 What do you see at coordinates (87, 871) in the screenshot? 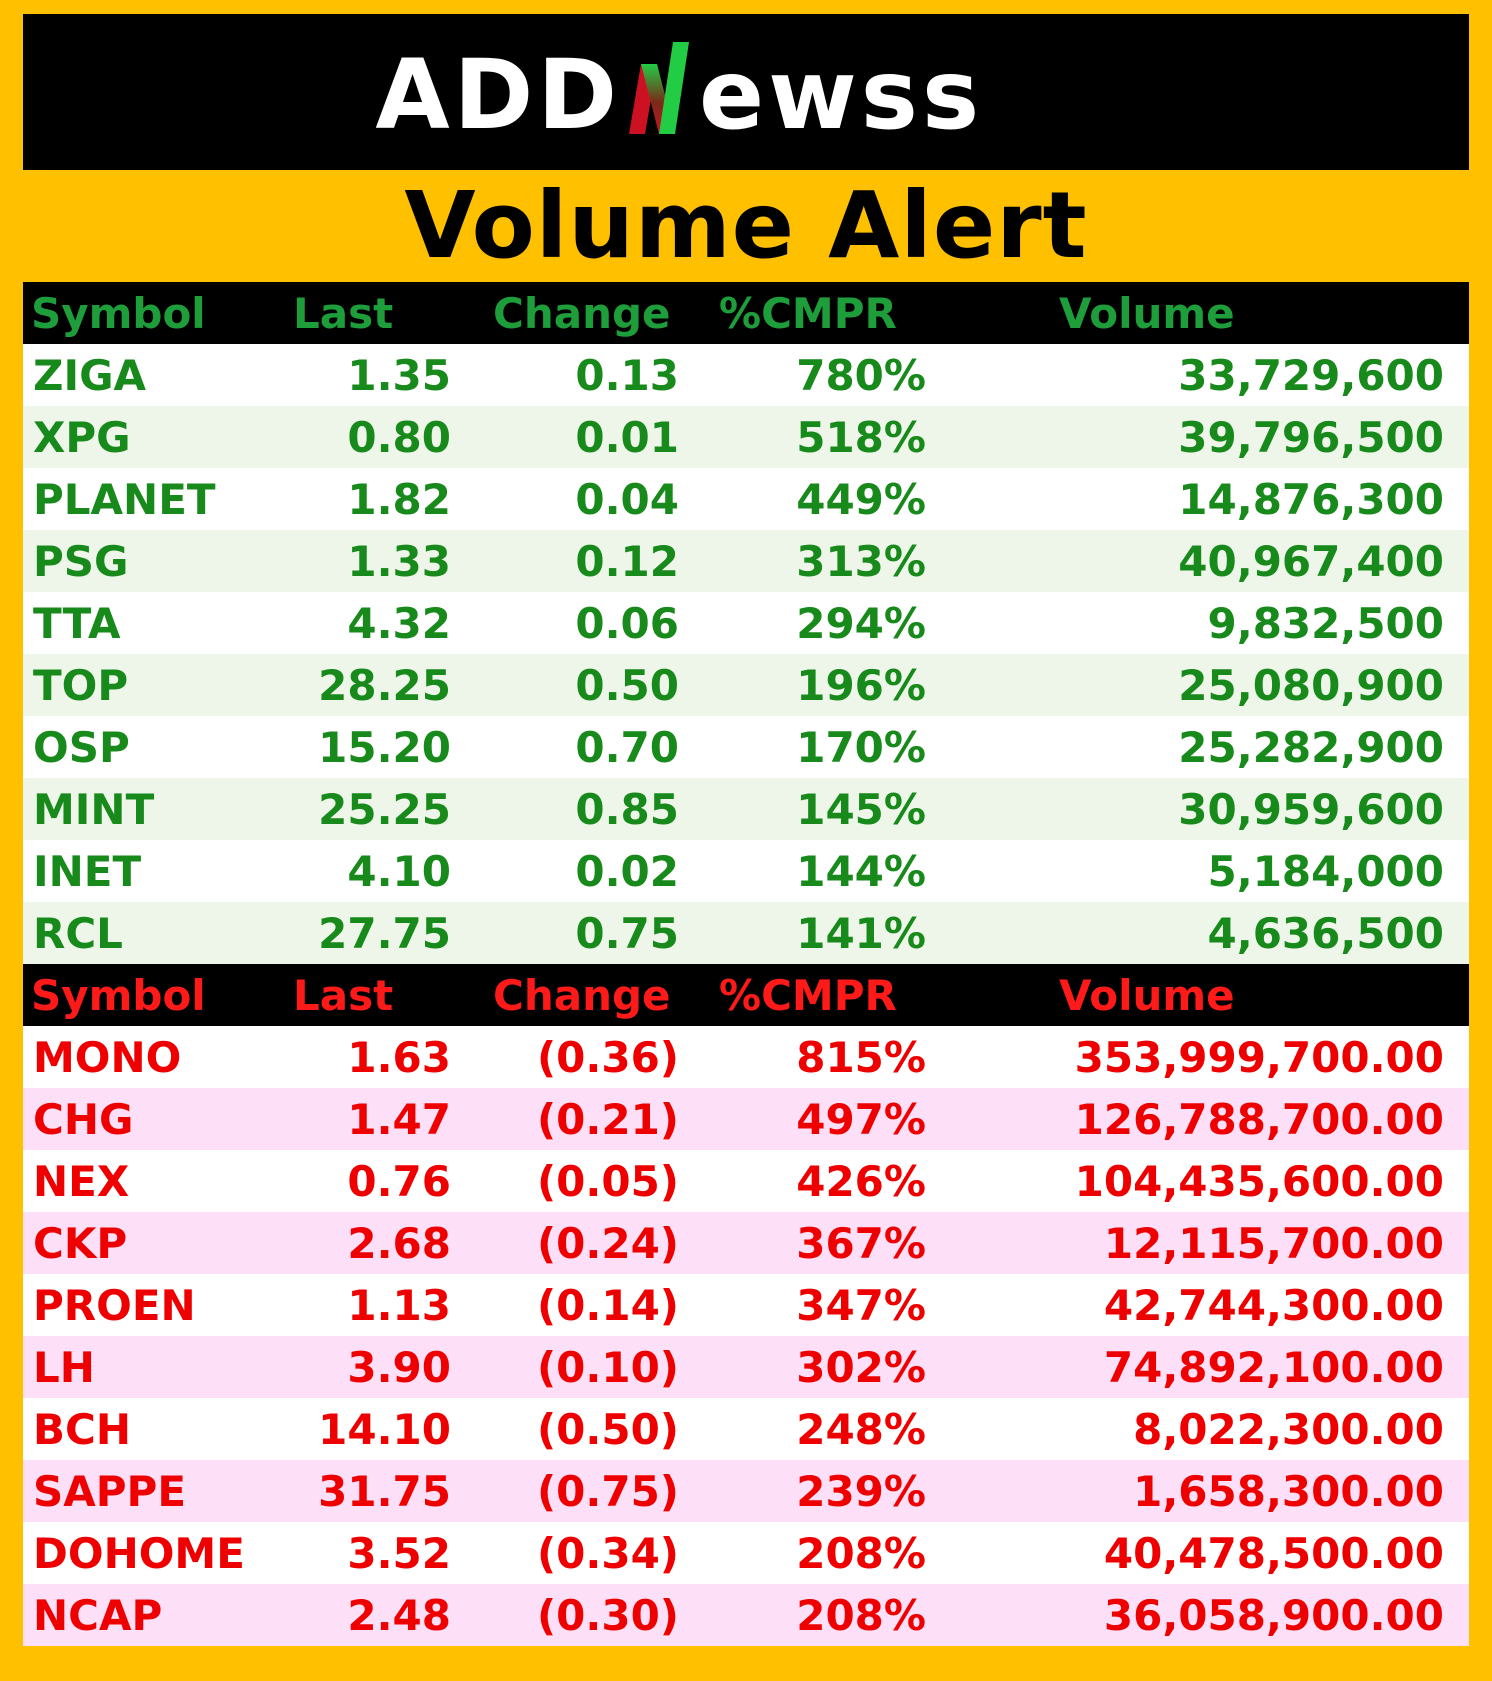
I see `cell-symbol: INET` at bounding box center [87, 871].